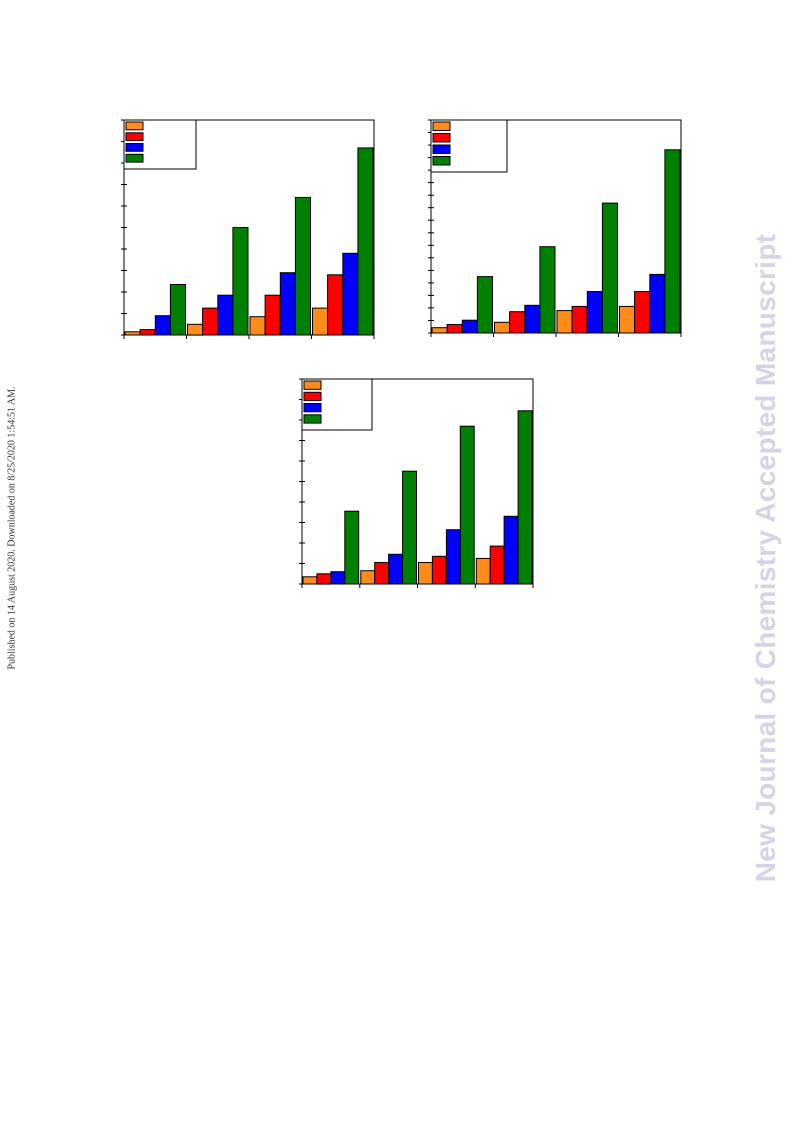 Image resolution: width=793 pixels, height=1121 pixels. I want to click on bar-chart-top-left, so click(248, 229).